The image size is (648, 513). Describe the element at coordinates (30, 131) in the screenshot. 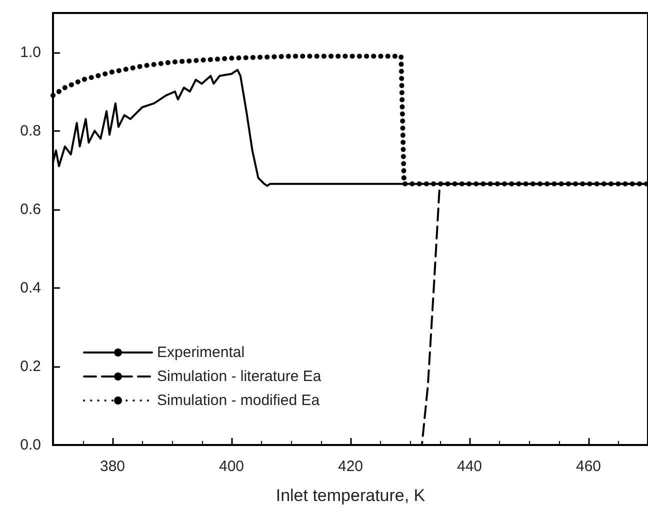

I see `y-tick-label: 0.8` at that location.